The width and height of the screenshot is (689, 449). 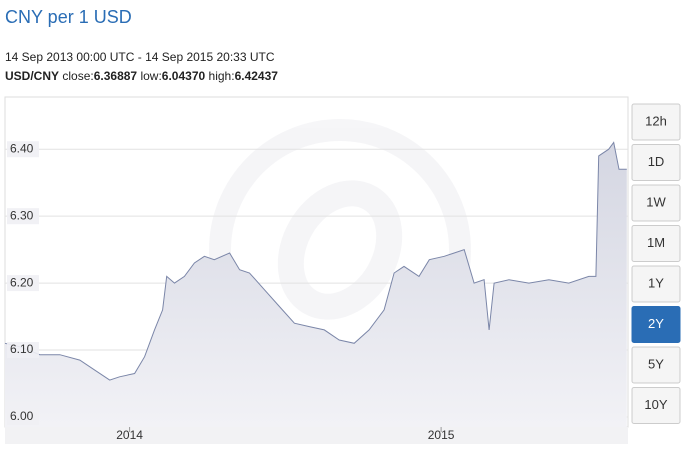 I want to click on y-tick-label: 6.20, so click(x=22, y=282).